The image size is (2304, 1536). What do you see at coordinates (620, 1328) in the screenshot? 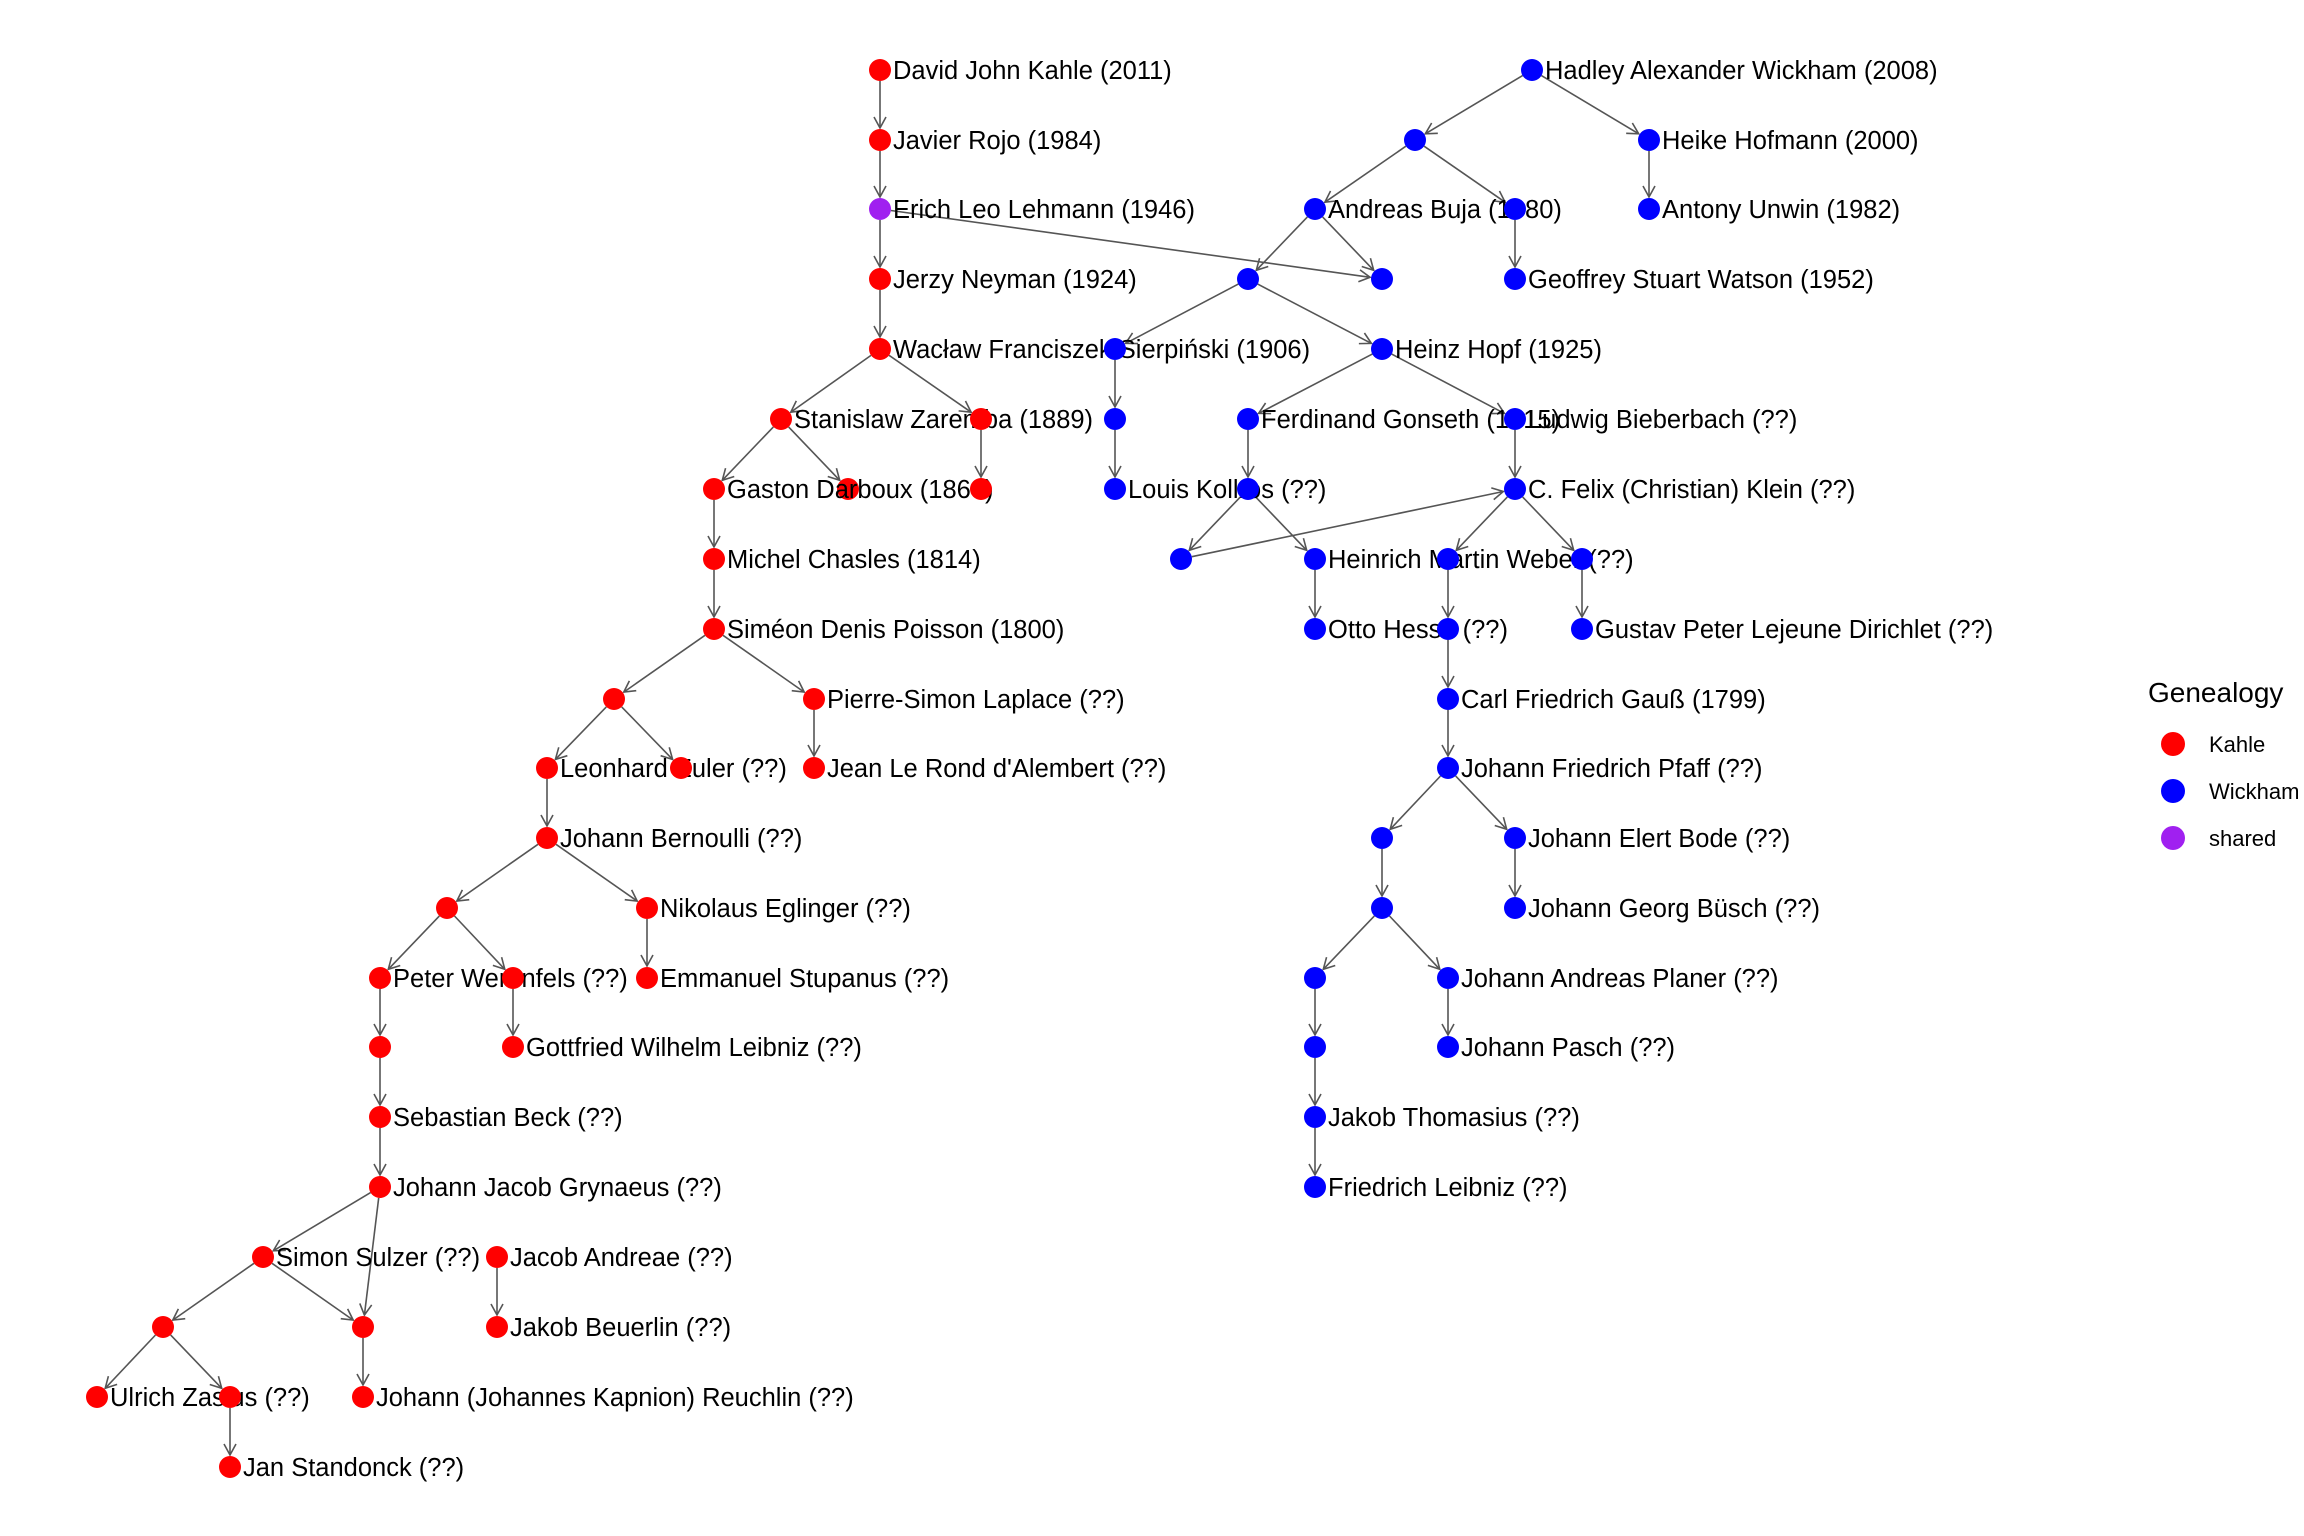
I see `node-label-beuerlin: Jakob Beuerlin (??)` at bounding box center [620, 1328].